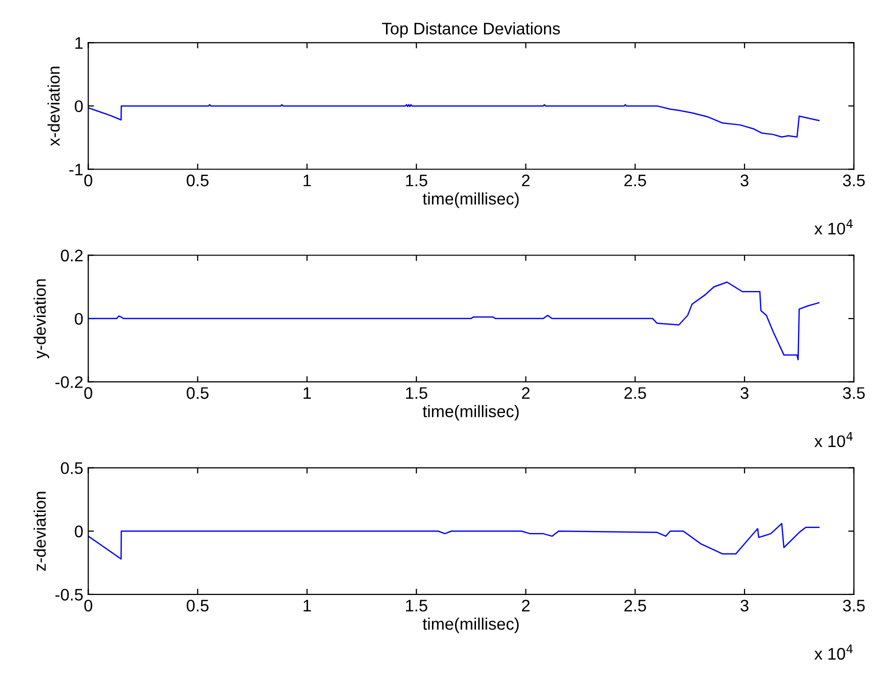  What do you see at coordinates (69, 594) in the screenshot?
I see `y-tick-label: -0.5` at bounding box center [69, 594].